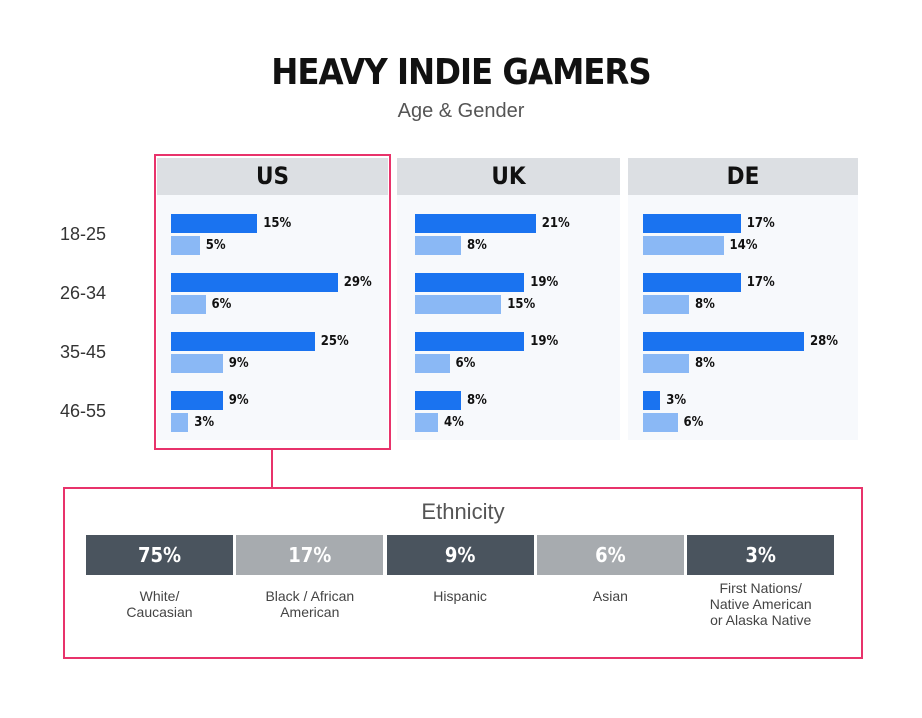 The width and height of the screenshot is (922, 718). Describe the element at coordinates (460, 555) in the screenshot. I see `stat-tile: 9%` at that location.